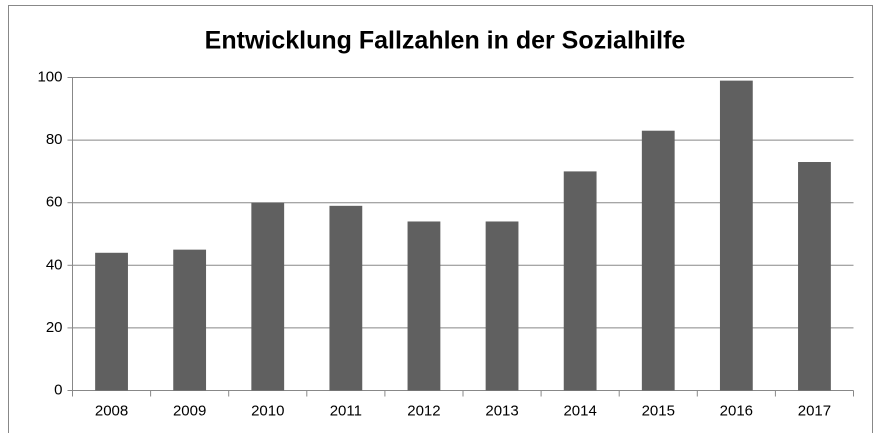 Image resolution: width=877 pixels, height=433 pixels. What do you see at coordinates (579, 410) in the screenshot?
I see `x-tick-label: 2014` at bounding box center [579, 410].